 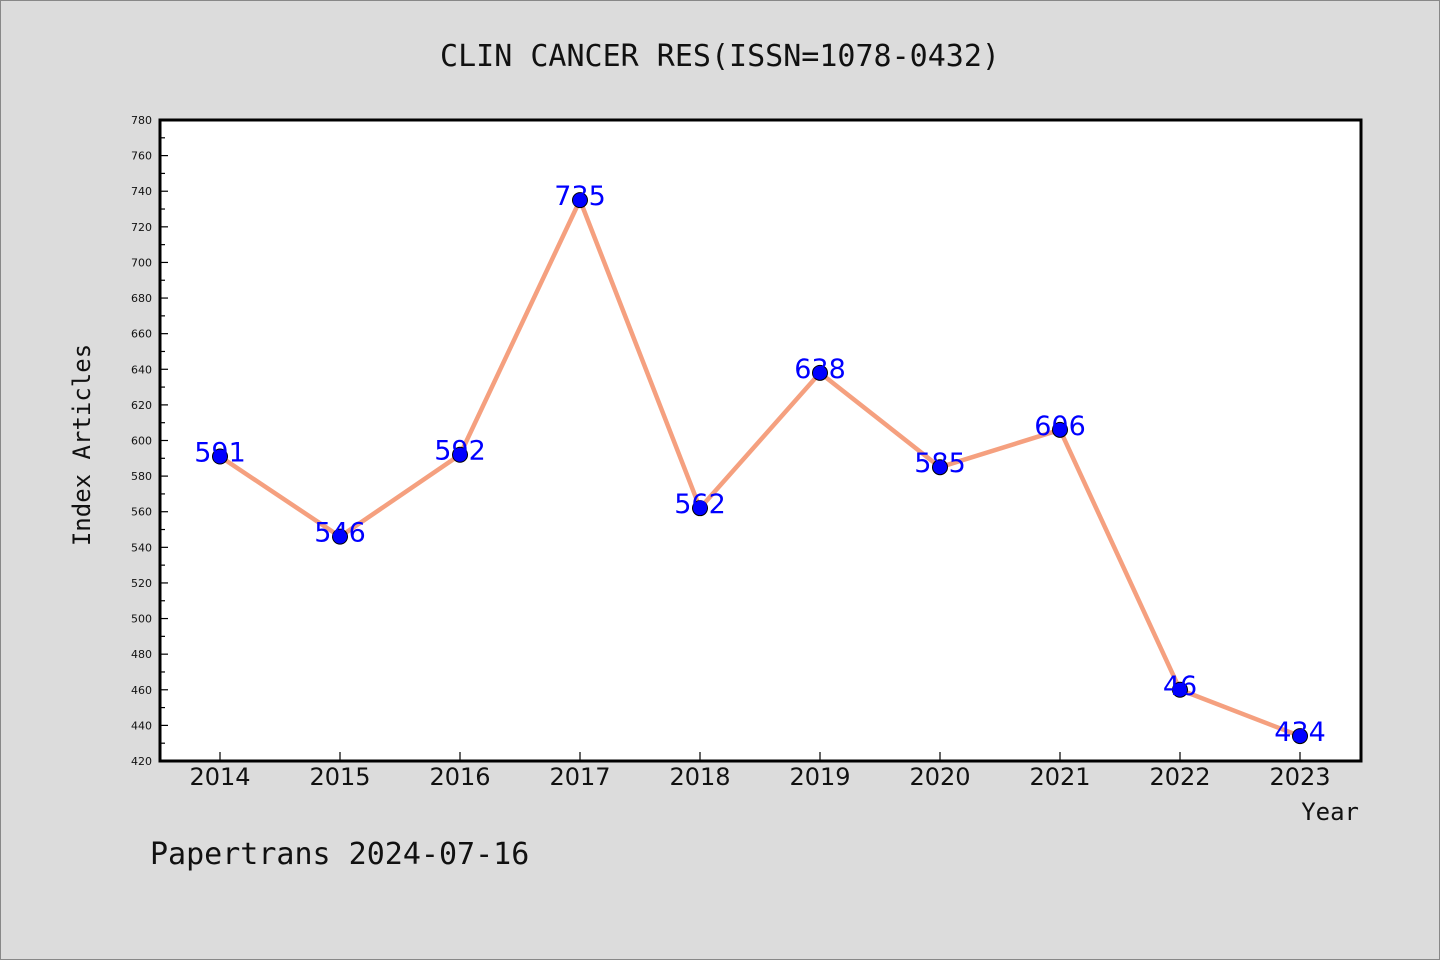 What do you see at coordinates (141, 583) in the screenshot?
I see `y-tick-label: 520` at bounding box center [141, 583].